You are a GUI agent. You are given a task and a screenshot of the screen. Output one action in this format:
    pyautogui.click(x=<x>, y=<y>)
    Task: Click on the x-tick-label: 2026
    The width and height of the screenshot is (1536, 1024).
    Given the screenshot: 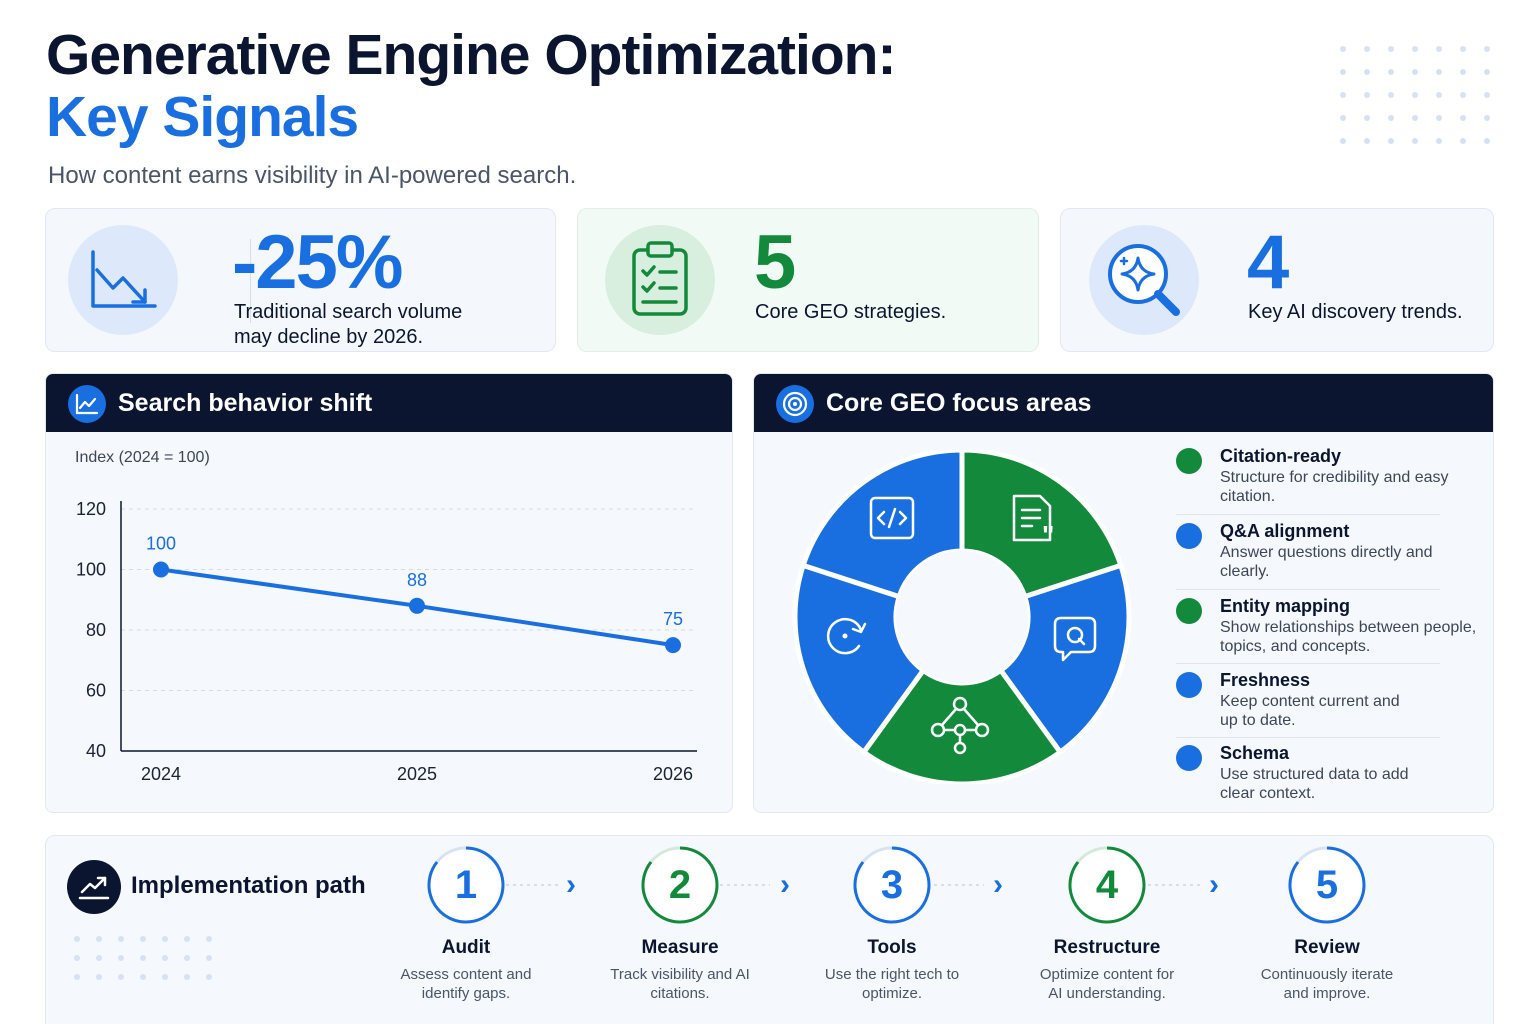 What is the action you would take?
    pyautogui.click(x=673, y=774)
    